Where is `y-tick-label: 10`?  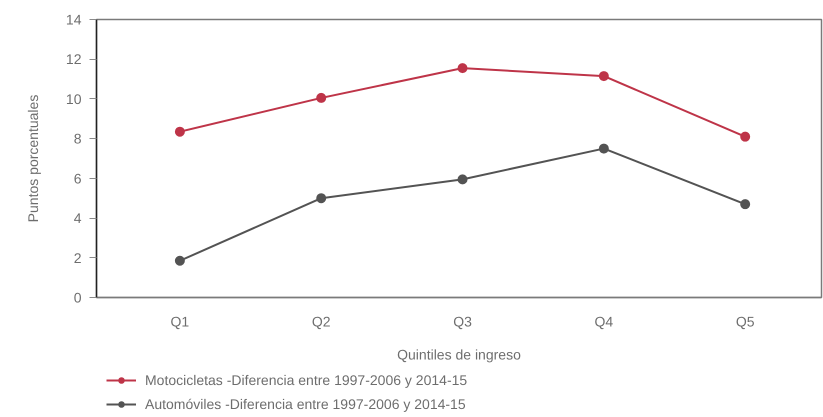
y-tick-label: 10 is located at coordinates (74, 98).